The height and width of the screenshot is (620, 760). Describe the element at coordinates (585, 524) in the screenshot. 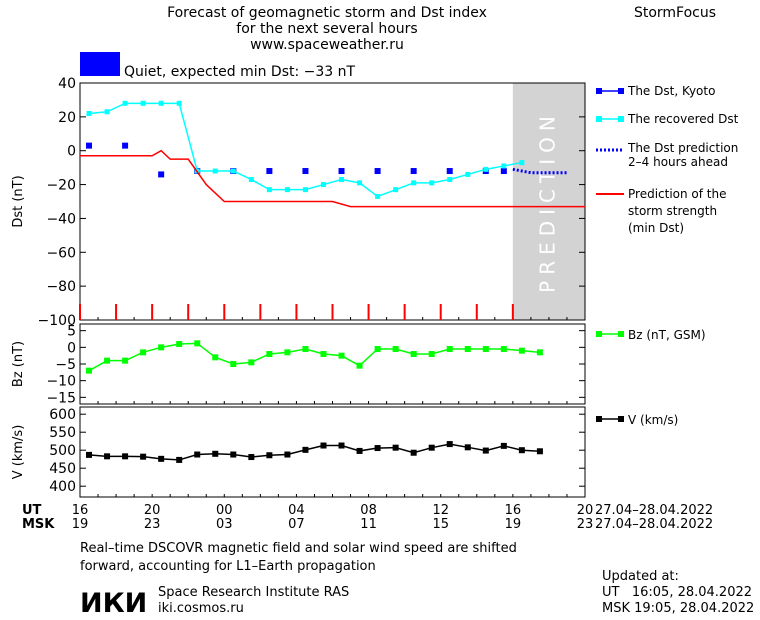

I see `msk-tick-label: 23` at that location.